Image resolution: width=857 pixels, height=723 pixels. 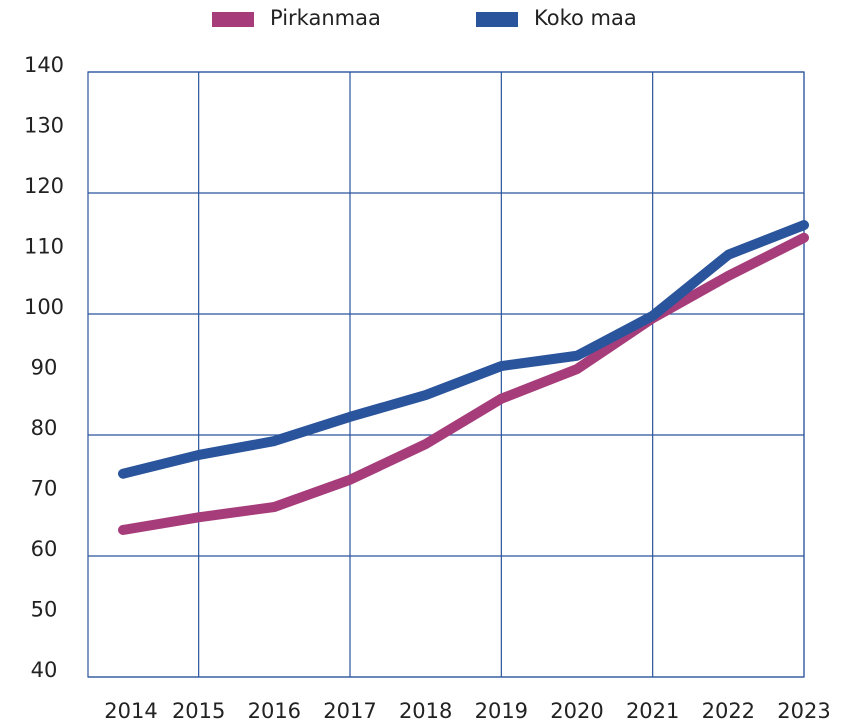 I want to click on legend-label: Pirkanmaa, so click(x=325, y=18).